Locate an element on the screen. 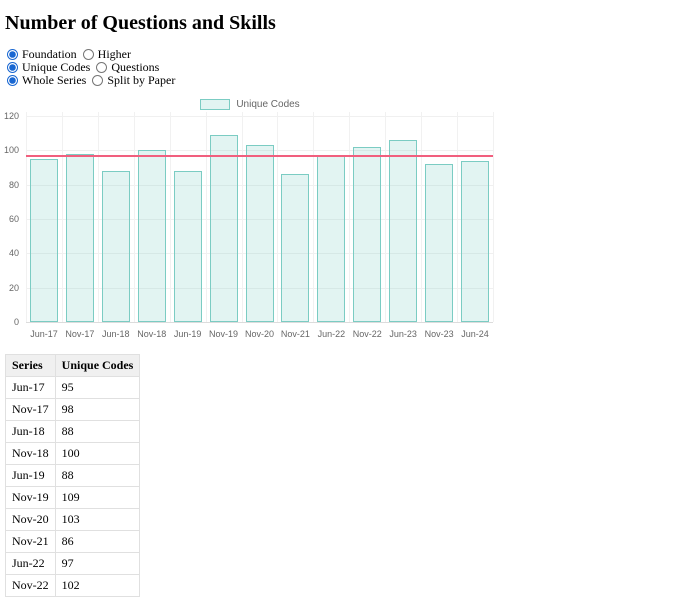  cell-unique-codes: 103 is located at coordinates (97, 519).